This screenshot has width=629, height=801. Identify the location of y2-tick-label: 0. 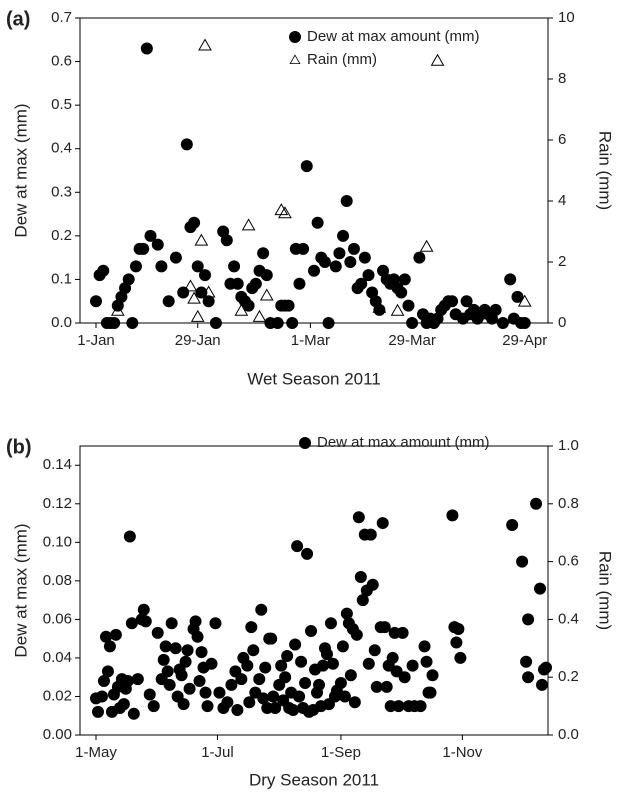
(562, 322).